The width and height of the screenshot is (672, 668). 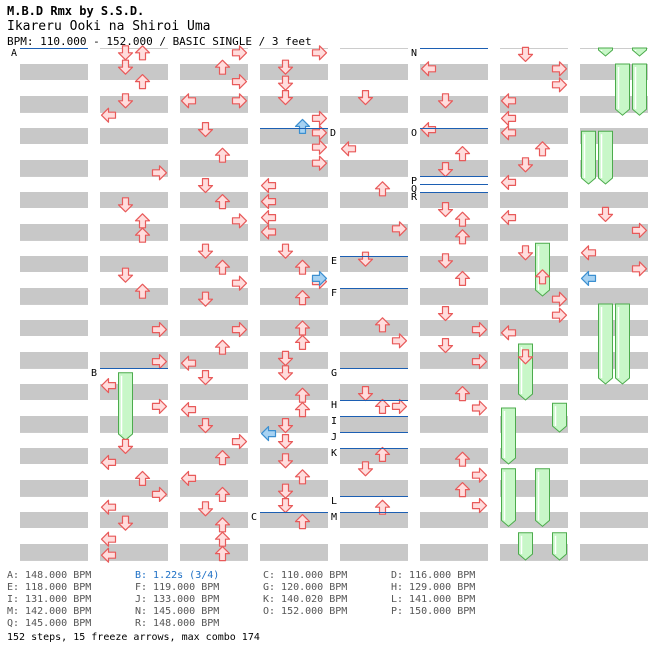 What do you see at coordinates (305, 587) in the screenshot?
I see `bpm-legend-item: G: 120.000 BPM` at bounding box center [305, 587].